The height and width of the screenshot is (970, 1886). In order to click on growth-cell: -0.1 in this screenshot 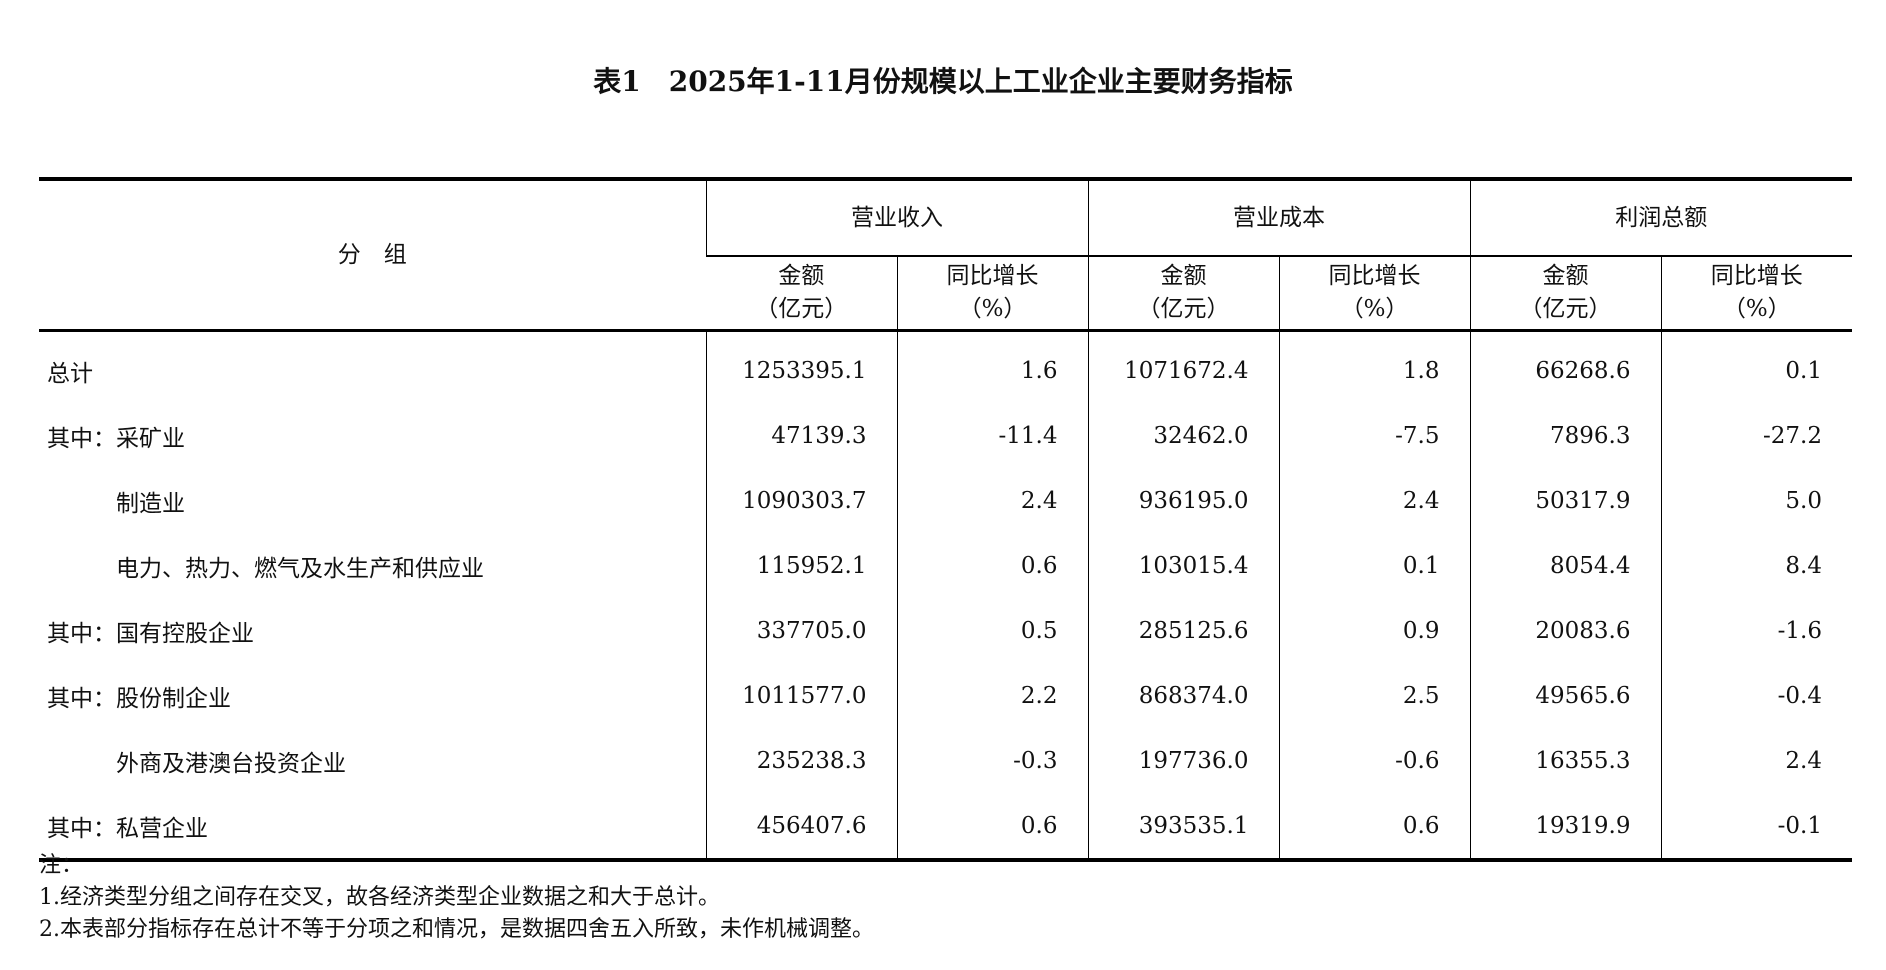, I will do `click(1756, 826)`.